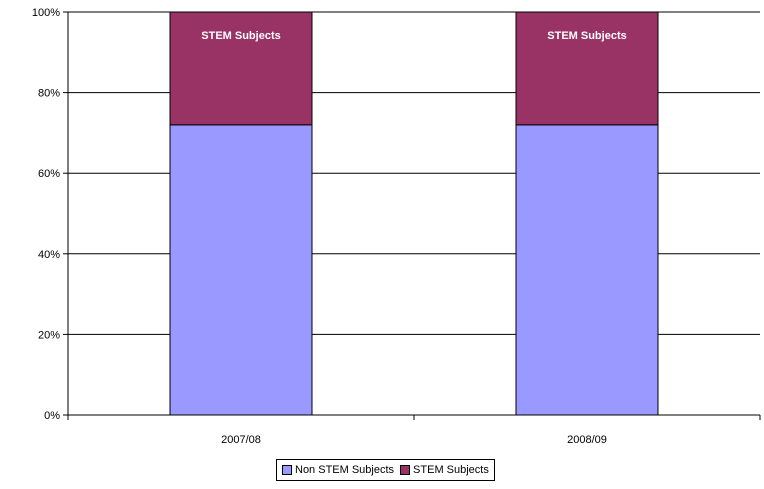  What do you see at coordinates (49, 335) in the screenshot?
I see `y-tick-label: 20%` at bounding box center [49, 335].